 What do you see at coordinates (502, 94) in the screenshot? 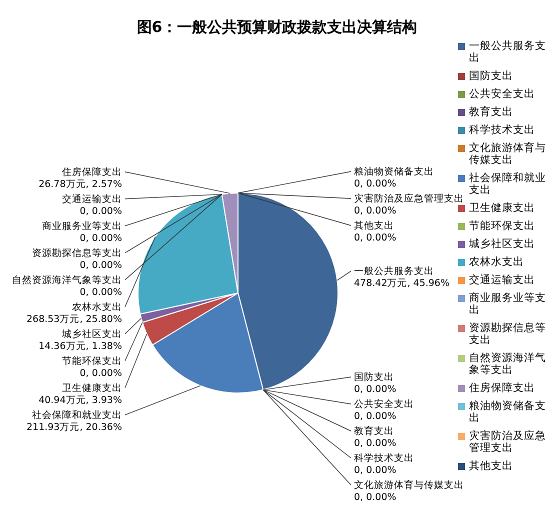
I see `legend-label: 公共安全支出` at bounding box center [502, 94].